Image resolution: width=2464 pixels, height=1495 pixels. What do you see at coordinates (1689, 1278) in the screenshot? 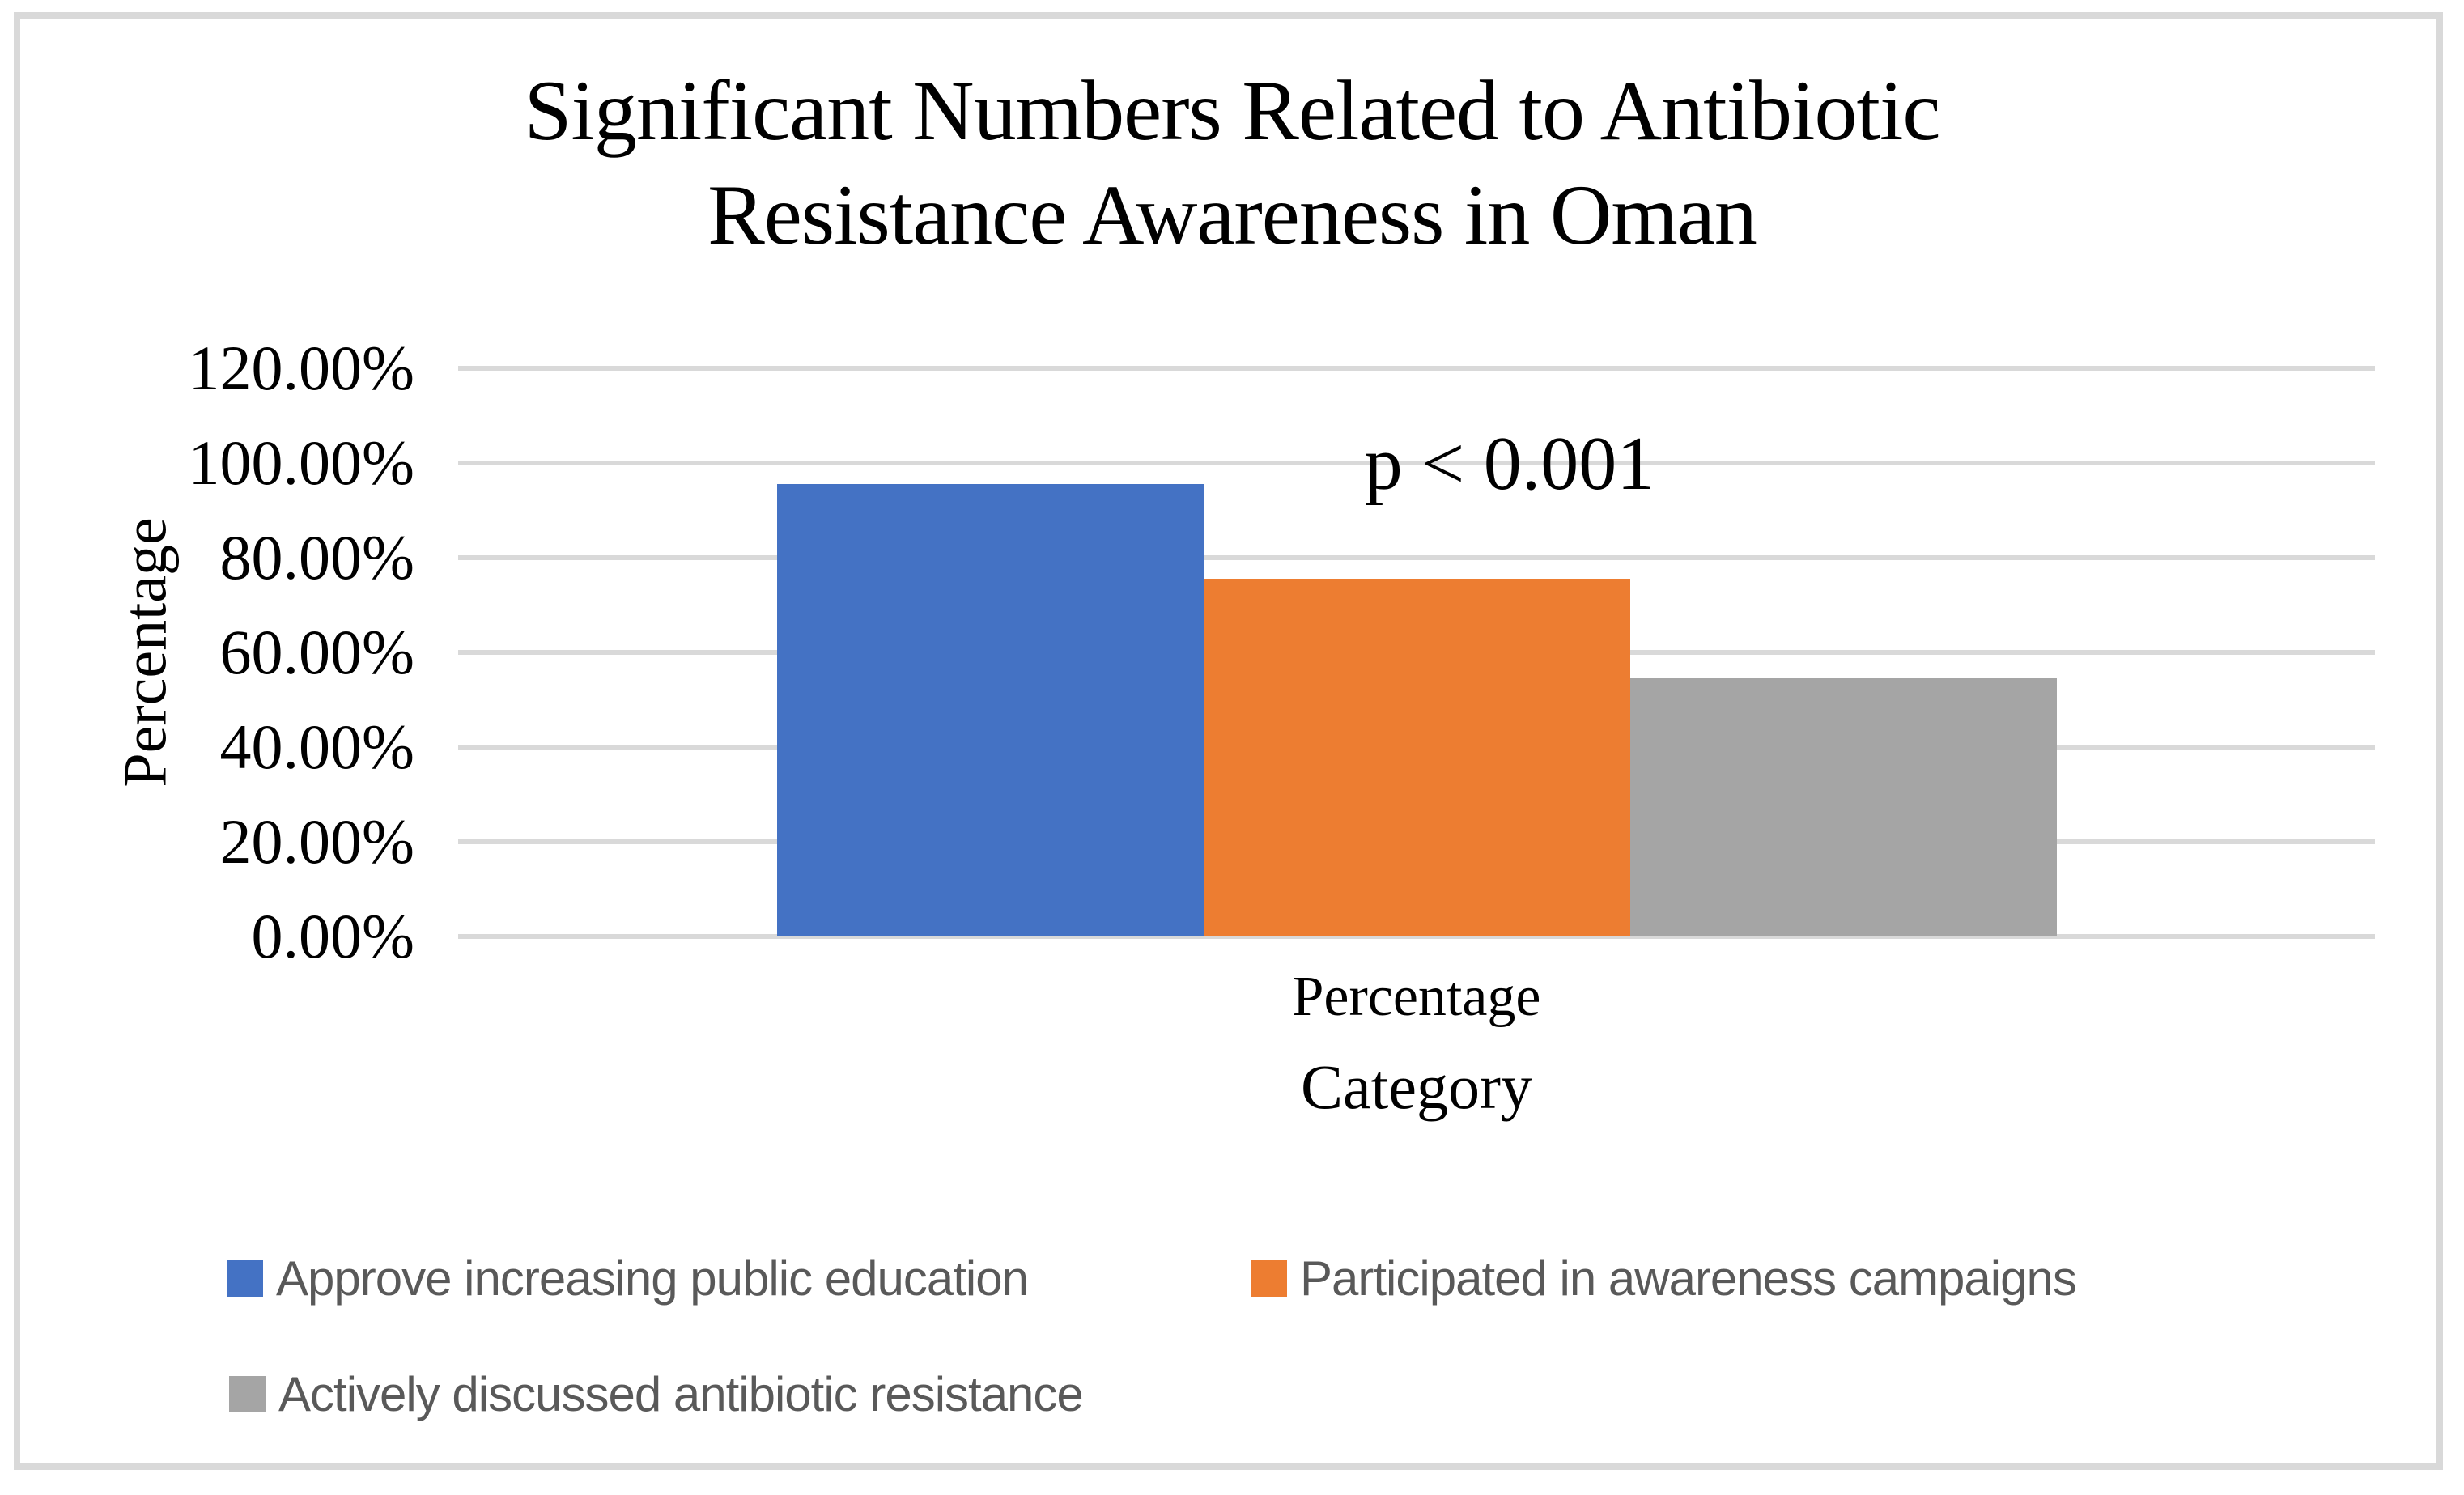
I see `legend-label: Participated in awareness campaigns` at bounding box center [1689, 1278].